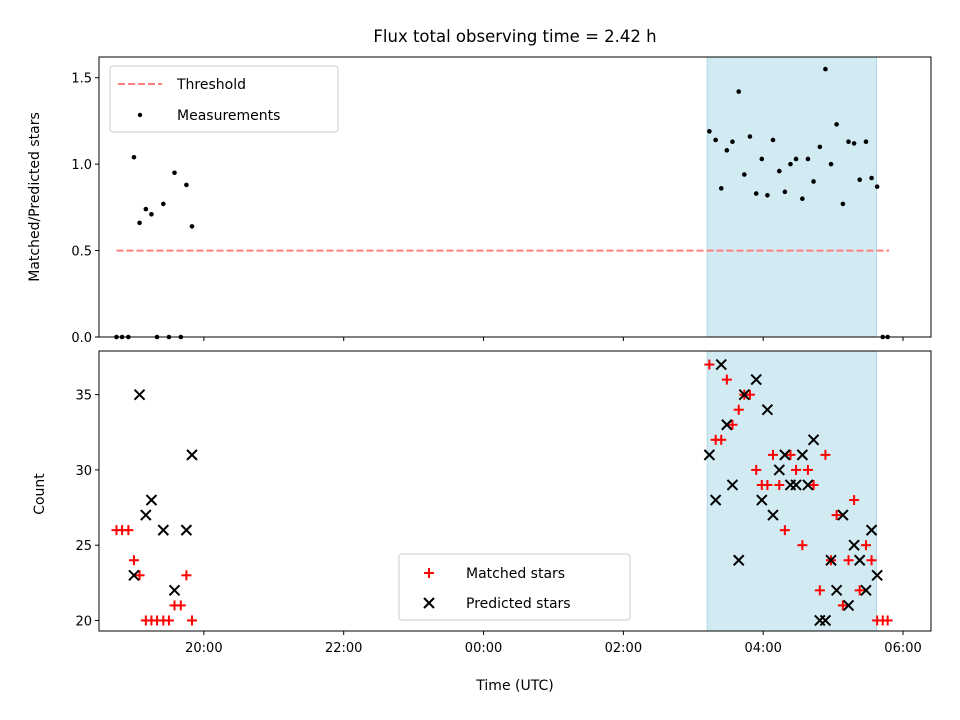  Describe the element at coordinates (83, 471) in the screenshot. I see `y-tick-label: 30` at that location.